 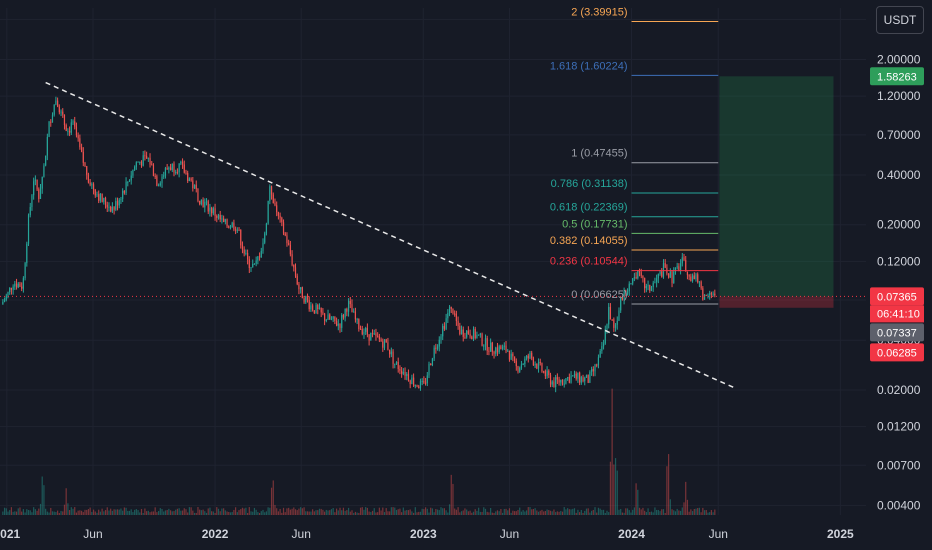 I want to click on price-tag-entry, so click(x=897, y=332).